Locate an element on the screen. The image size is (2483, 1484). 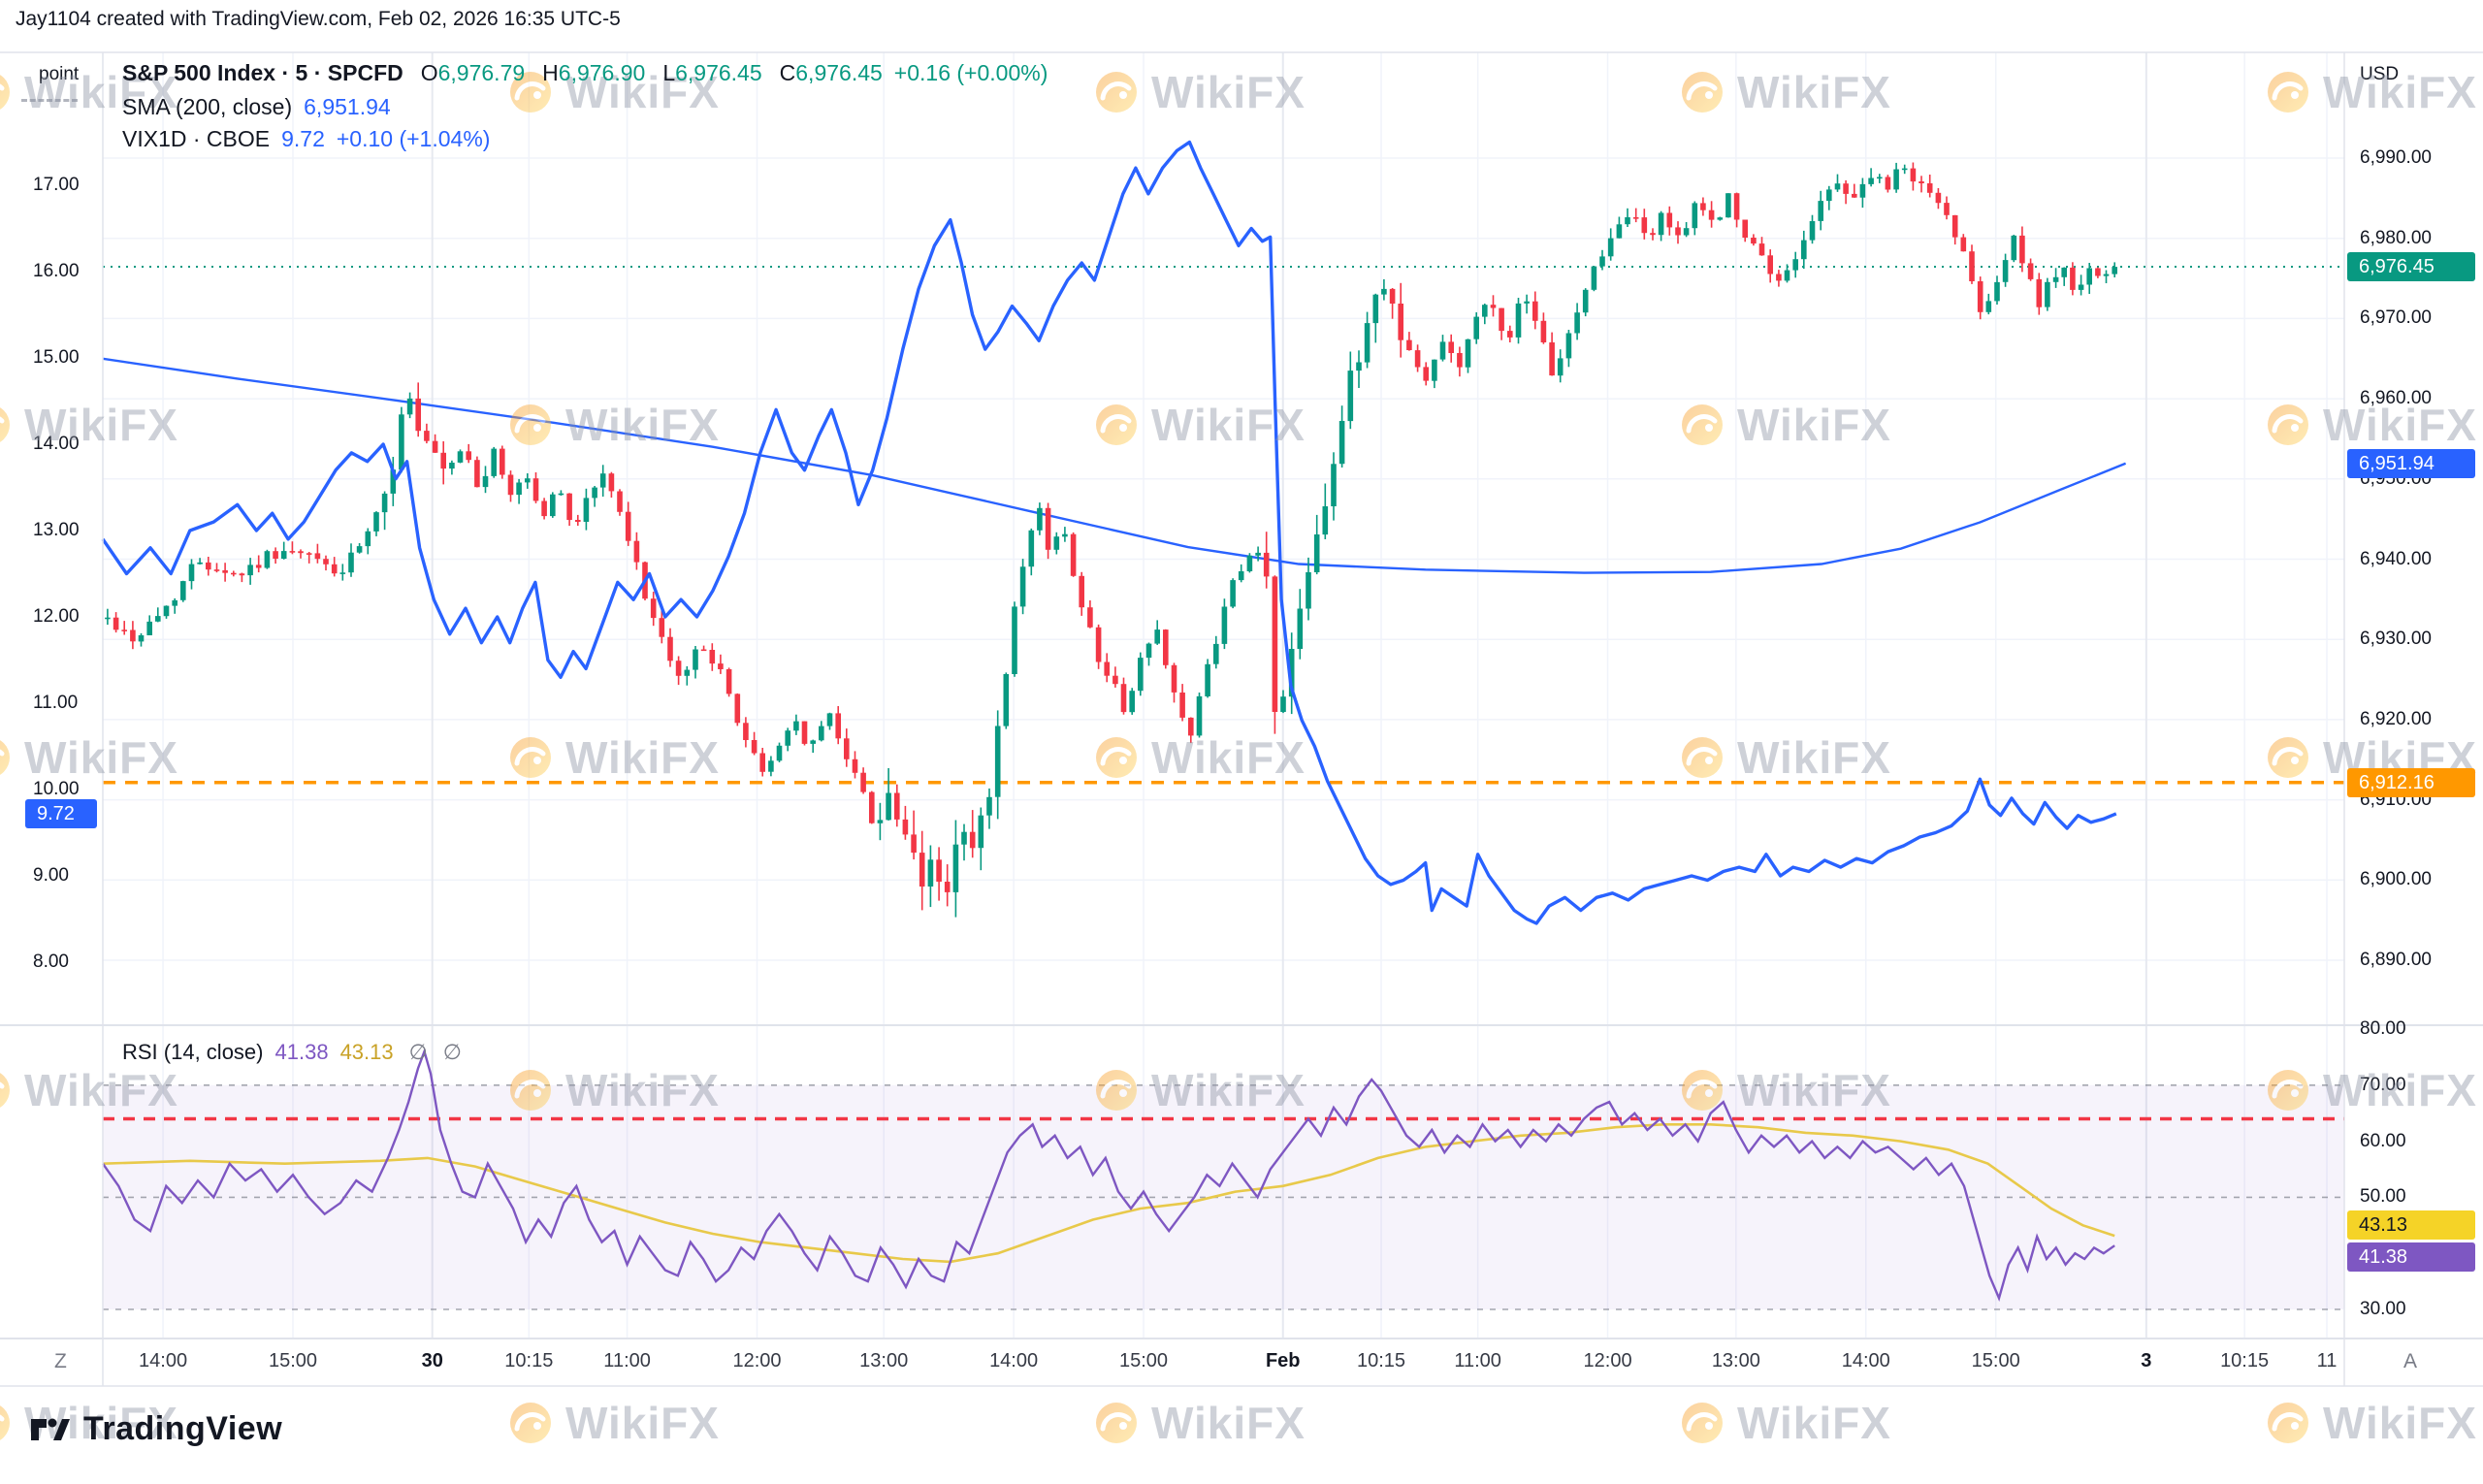
tradingview-logo-text: TradingView is located at coordinates (183, 1429).